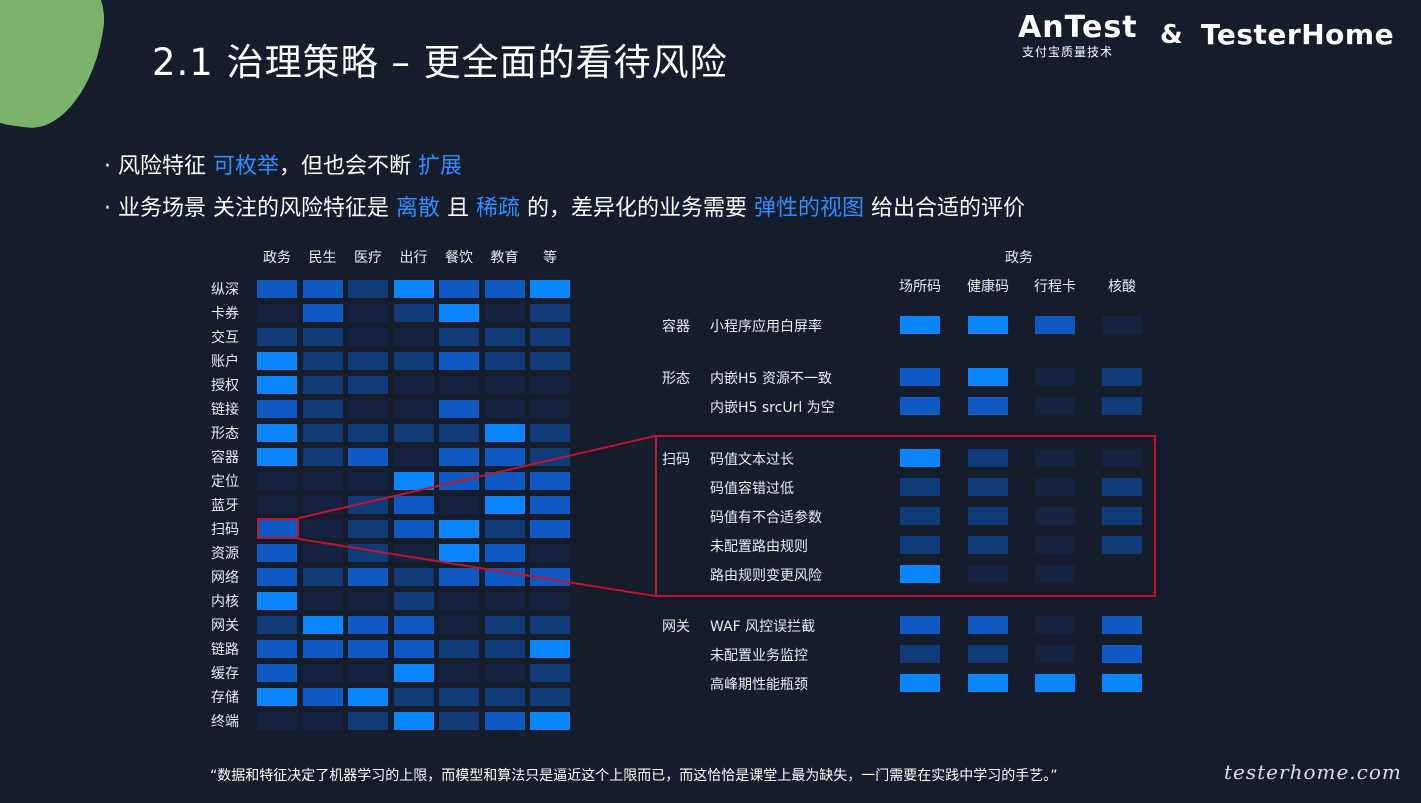 The height and width of the screenshot is (803, 1421). I want to click on matrix-row-label: 内核, so click(225, 602).